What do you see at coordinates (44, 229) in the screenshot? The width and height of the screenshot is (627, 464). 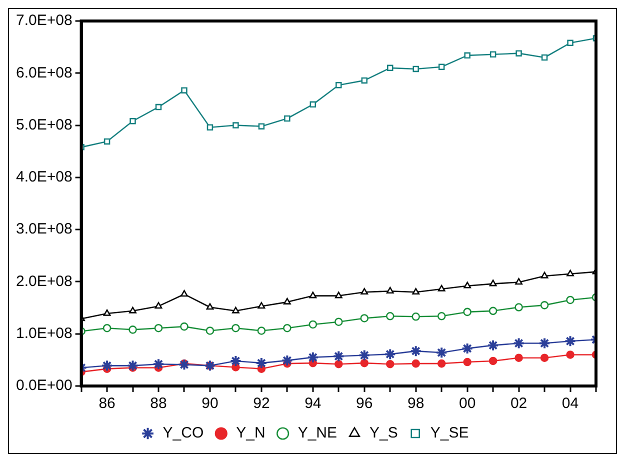 I see `y-tick-label: 3.0E+08` at bounding box center [44, 229].